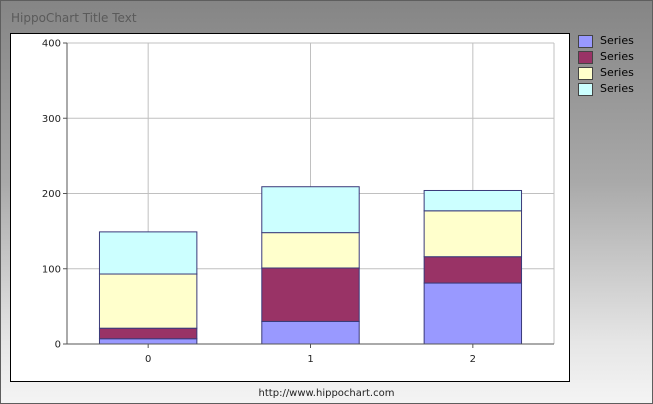 This screenshot has width=653, height=404. What do you see at coordinates (310, 359) in the screenshot?
I see `x-tick-label: 1` at bounding box center [310, 359].